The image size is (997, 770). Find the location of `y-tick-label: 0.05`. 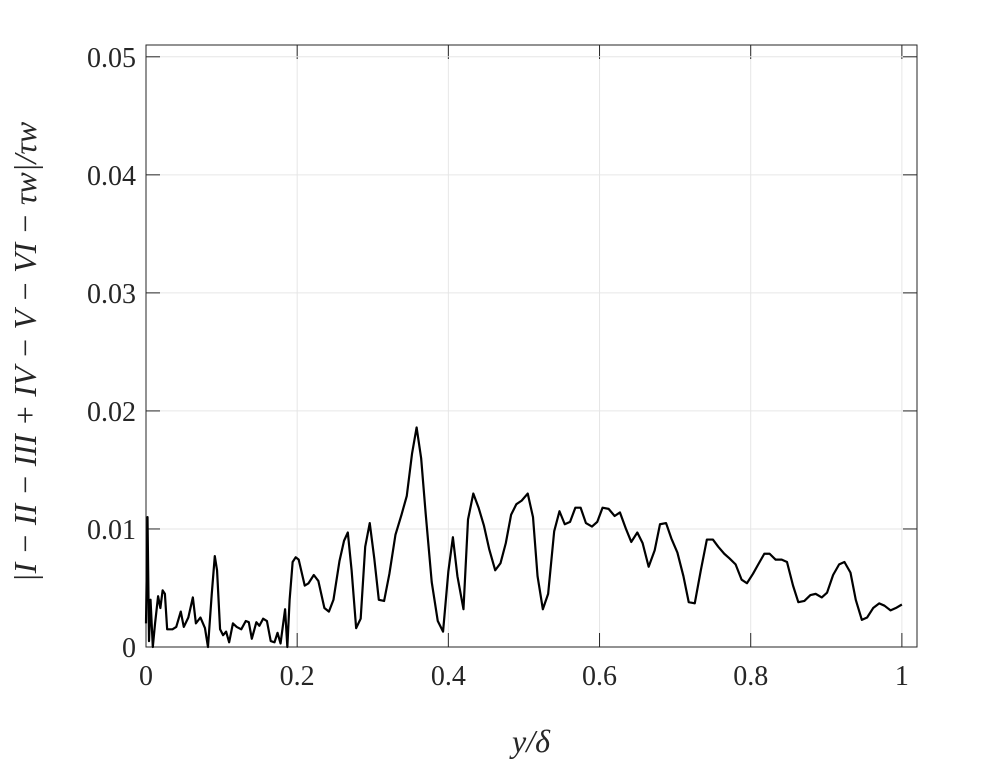

y-tick-label: 0.05 is located at coordinates (111, 58).